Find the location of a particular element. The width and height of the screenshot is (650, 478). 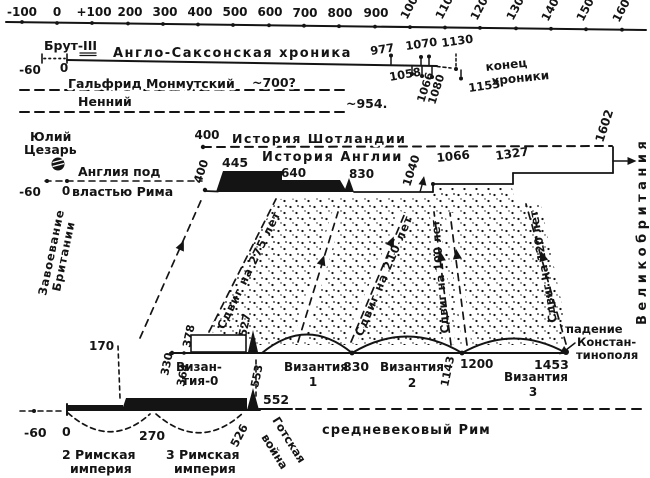

shift-210-line is located at coordinates (378, 277).